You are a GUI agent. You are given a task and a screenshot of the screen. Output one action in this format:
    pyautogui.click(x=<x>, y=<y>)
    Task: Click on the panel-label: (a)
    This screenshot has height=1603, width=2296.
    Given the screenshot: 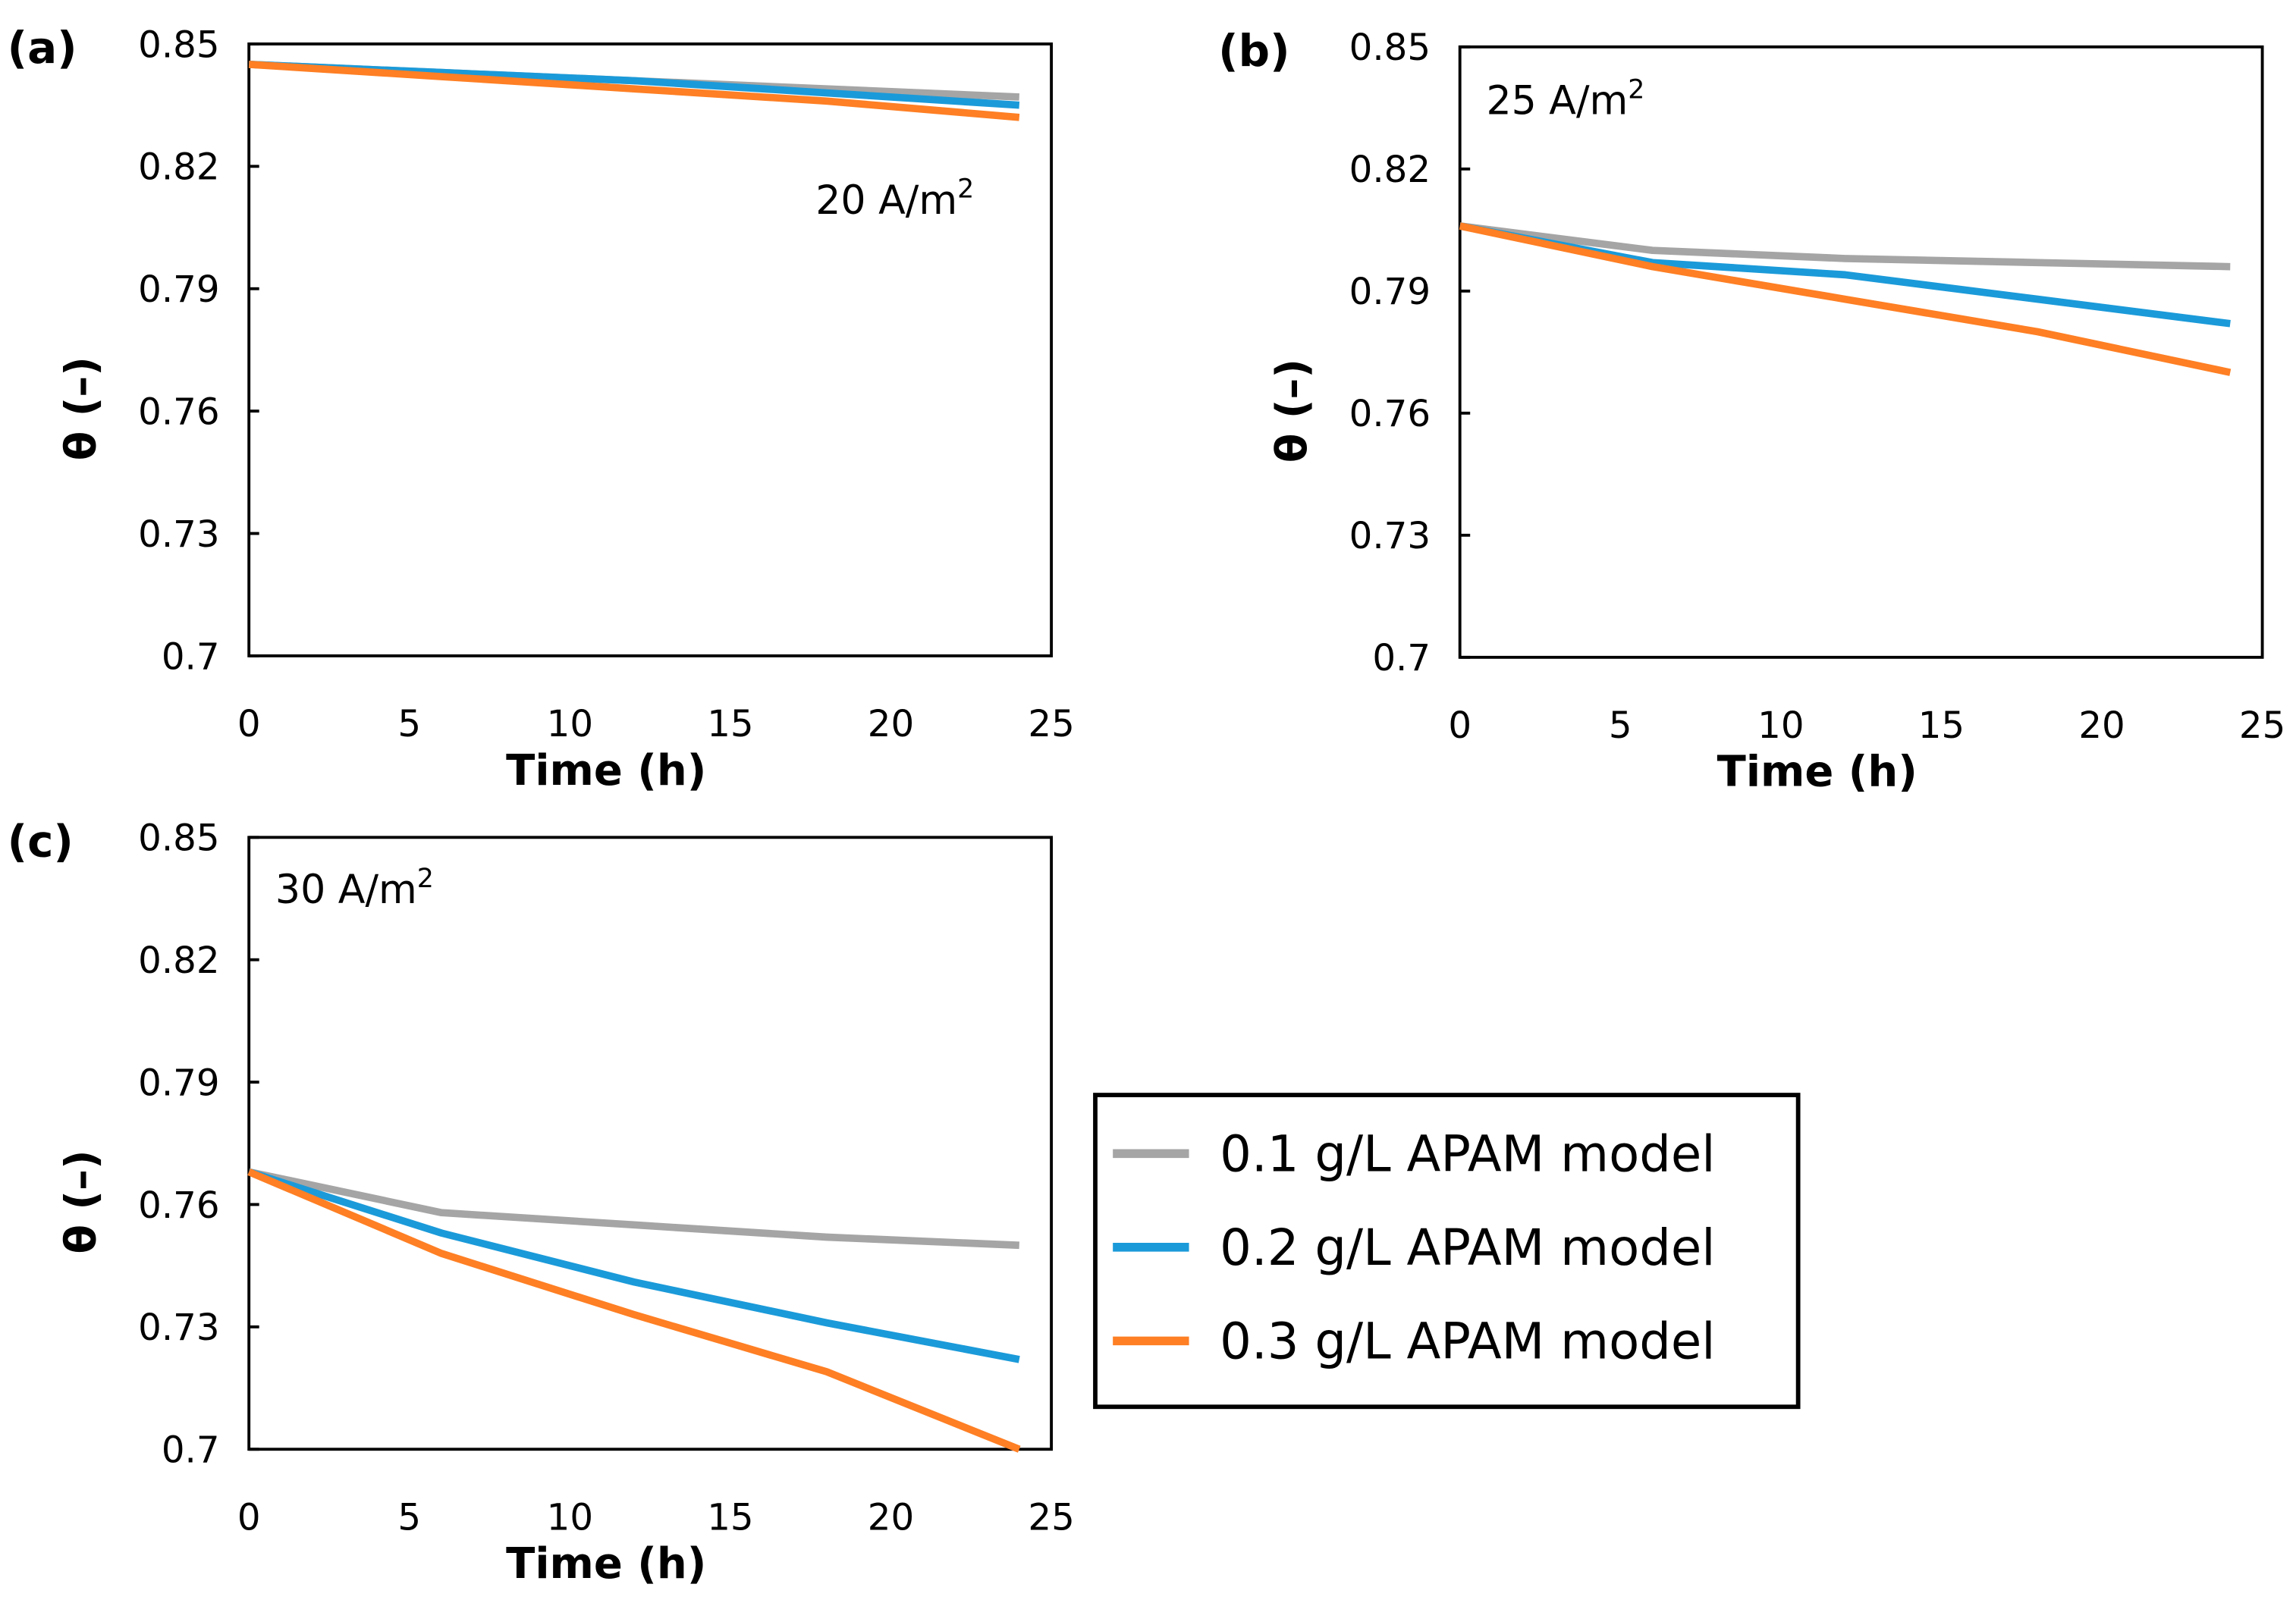 What is the action you would take?
    pyautogui.click(x=42, y=48)
    